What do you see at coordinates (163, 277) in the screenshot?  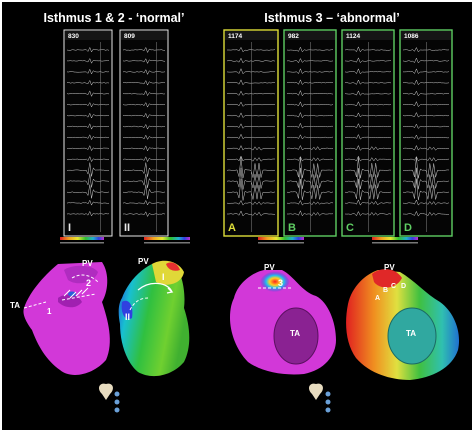 I see `map2-isthmus-I-label: I` at bounding box center [163, 277].